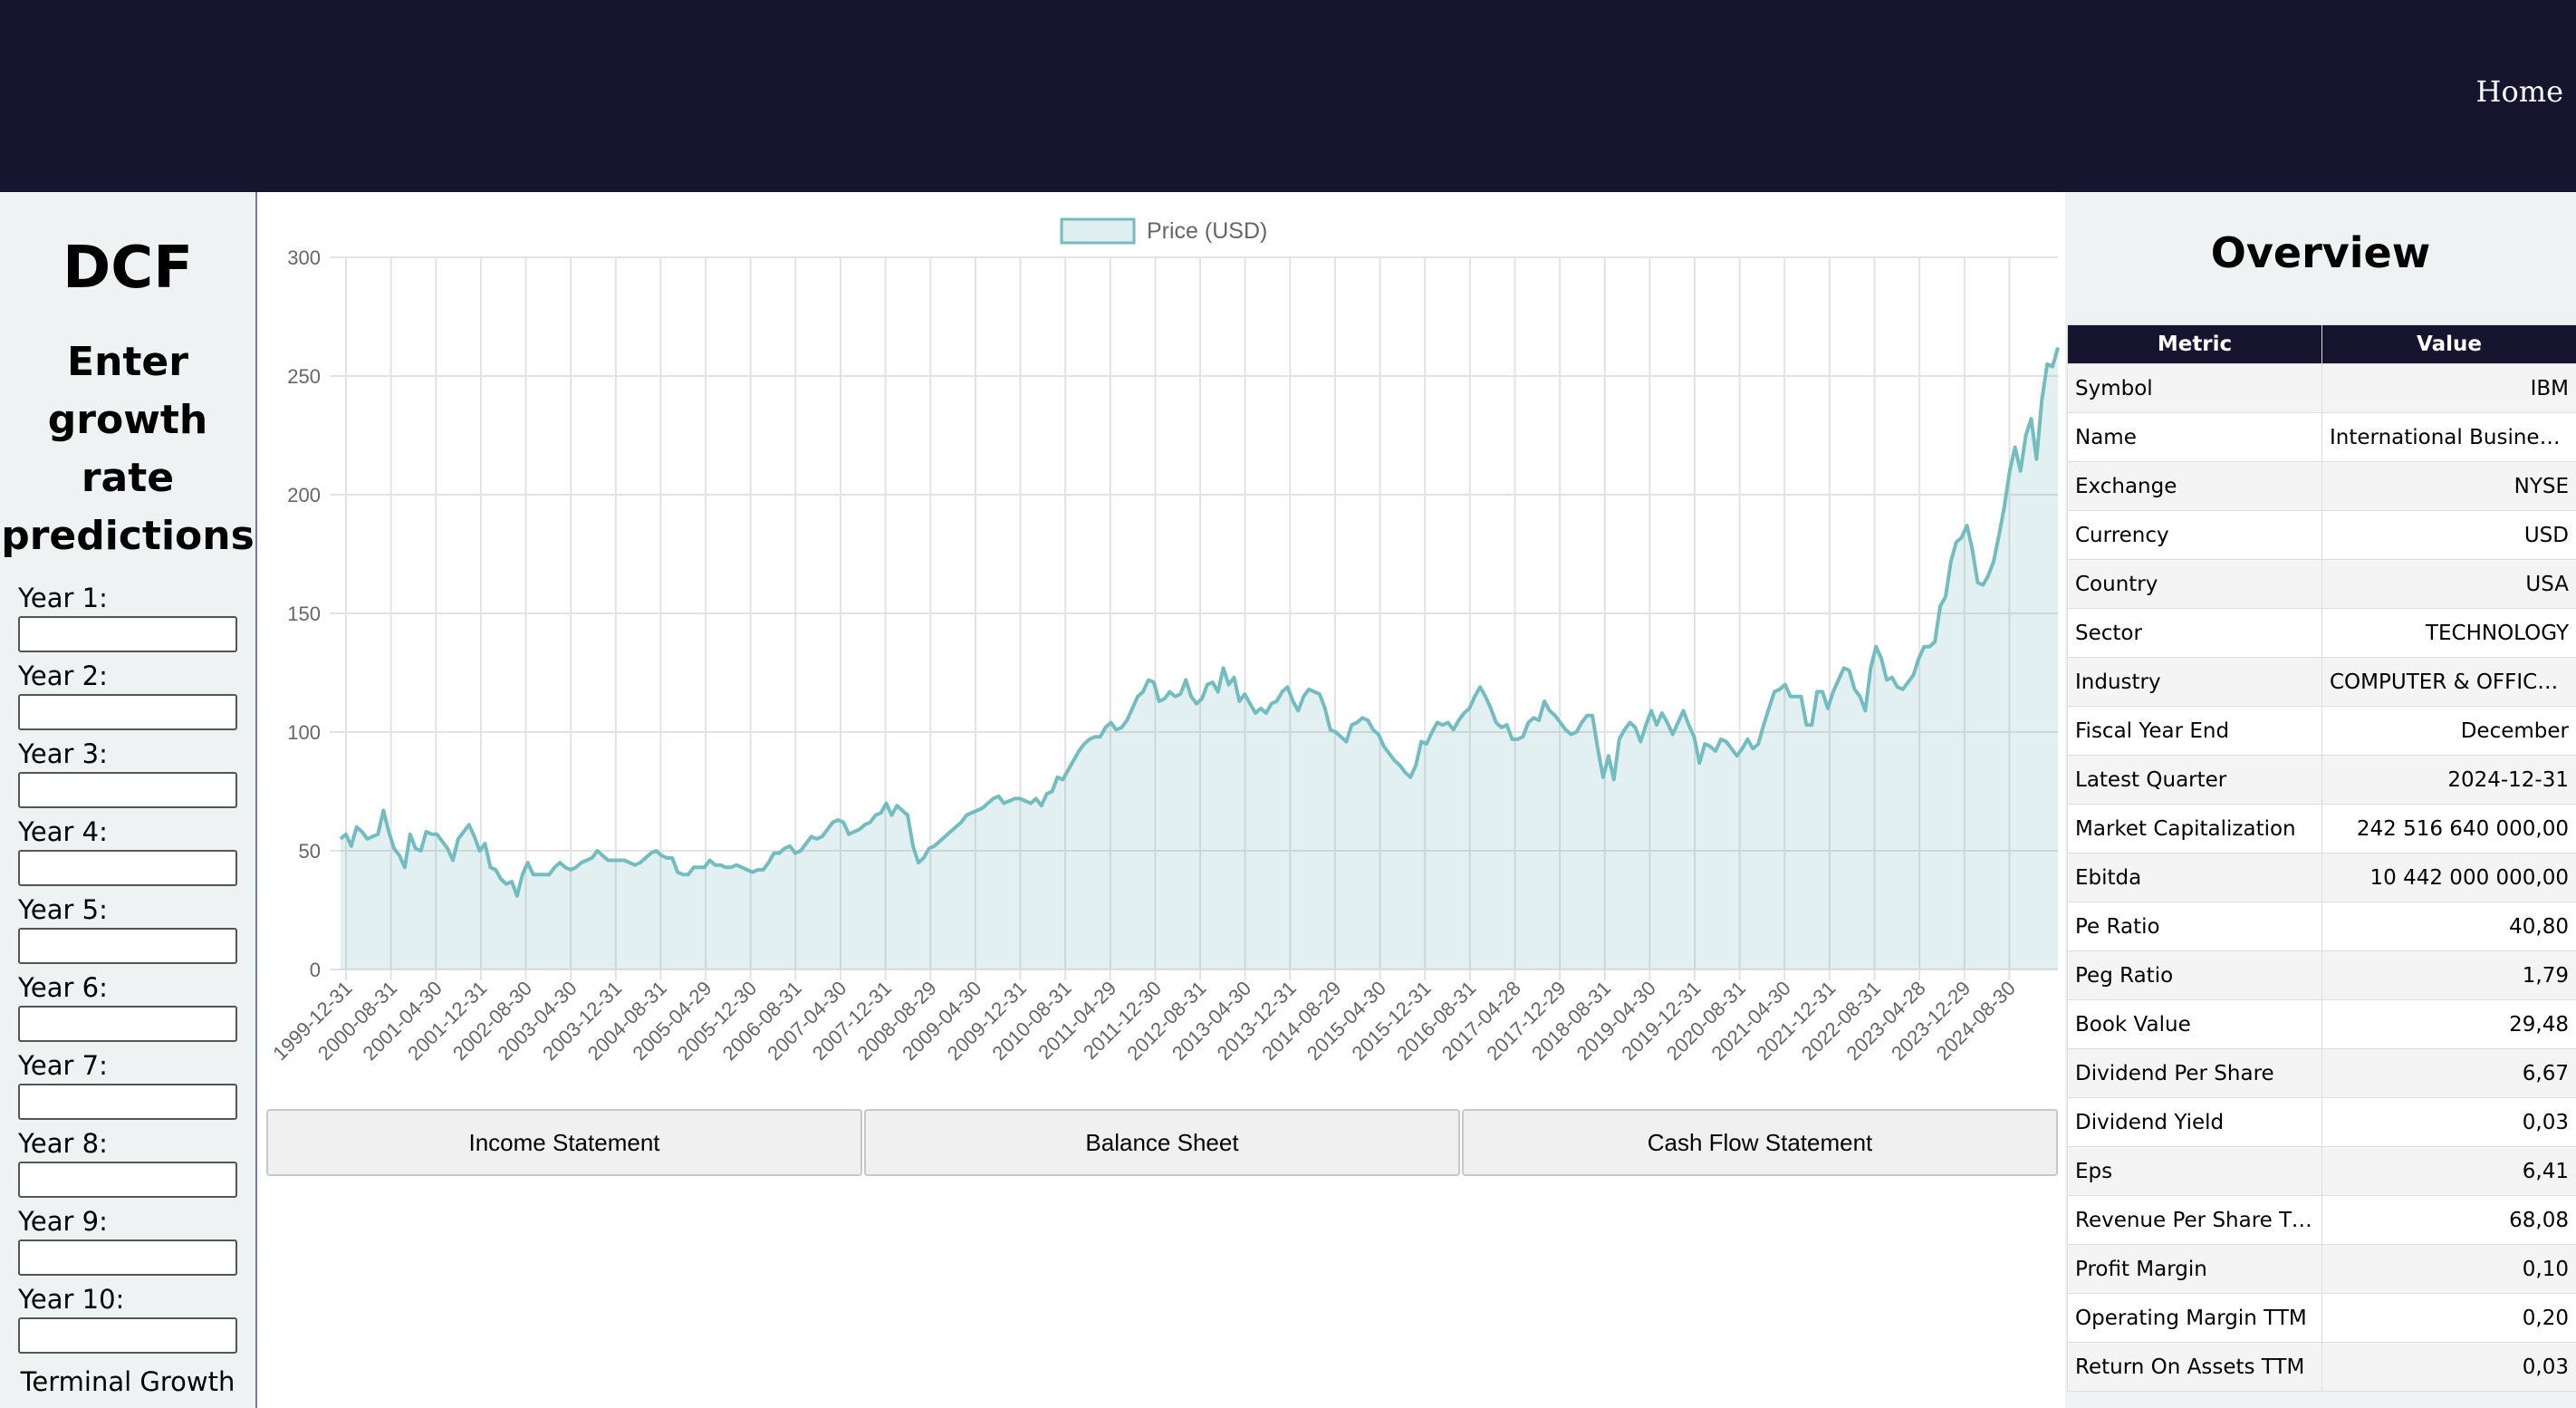 This screenshot has width=2576, height=1408. I want to click on table-row: Dividend Yield 0,03, so click(2321, 1122).